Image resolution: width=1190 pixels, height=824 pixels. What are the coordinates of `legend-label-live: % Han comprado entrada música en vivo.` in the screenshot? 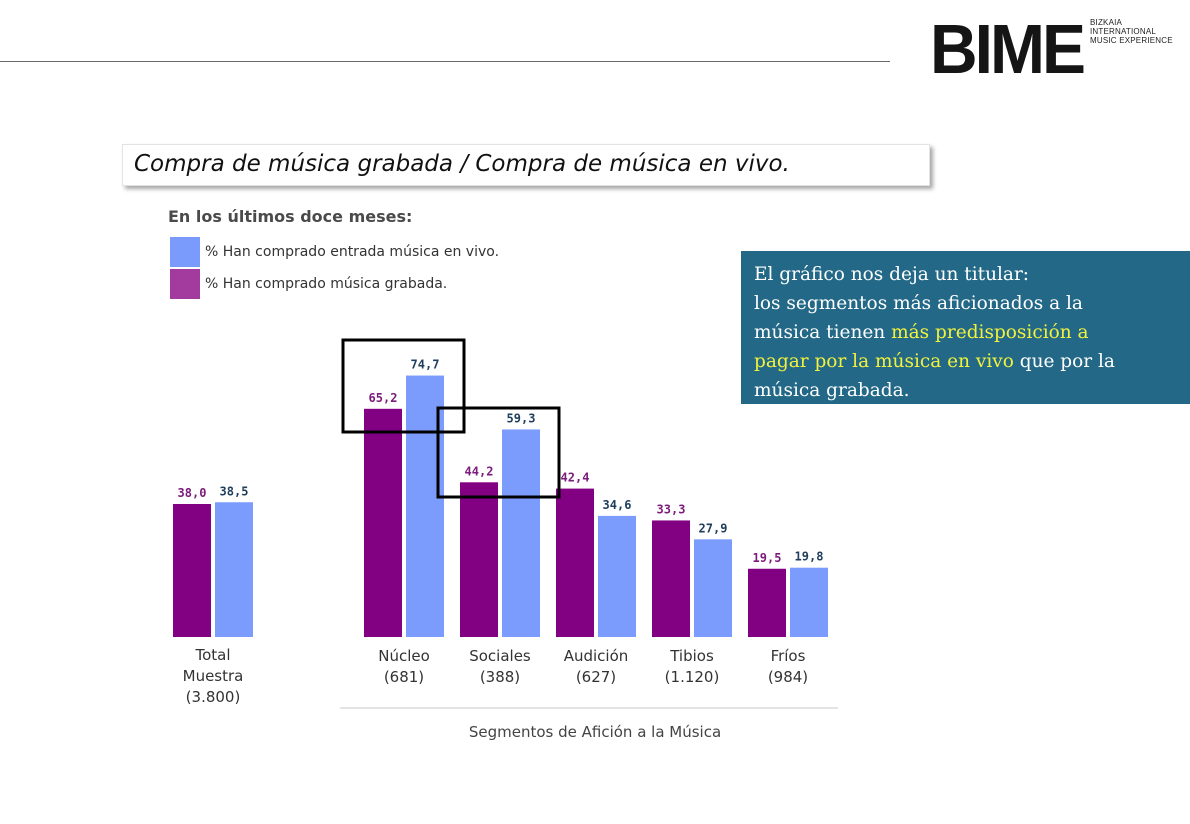 It's located at (352, 252).